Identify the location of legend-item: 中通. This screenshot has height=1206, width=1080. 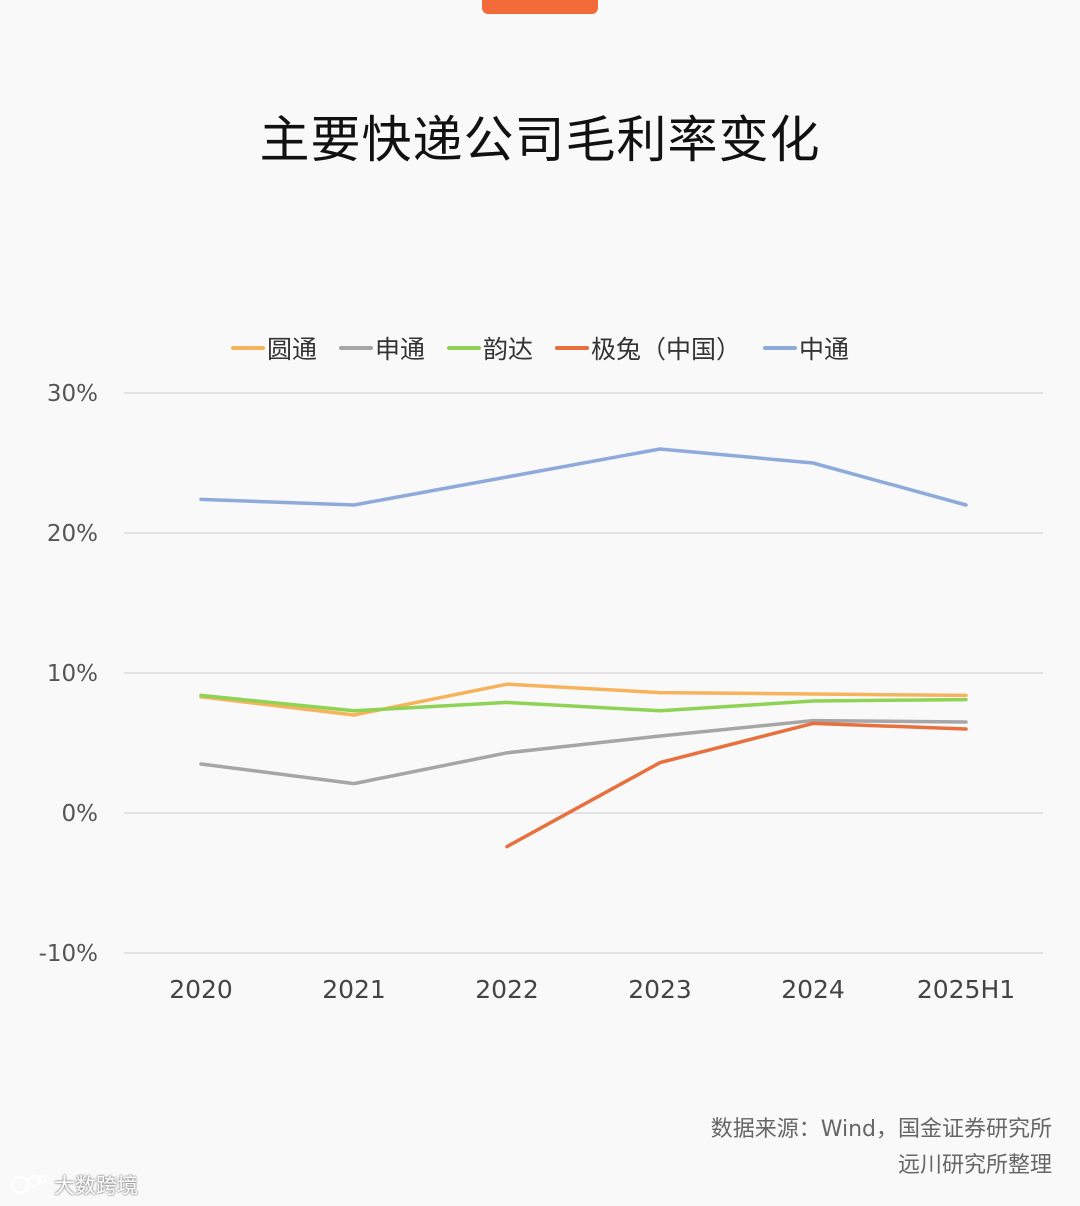
(806, 348).